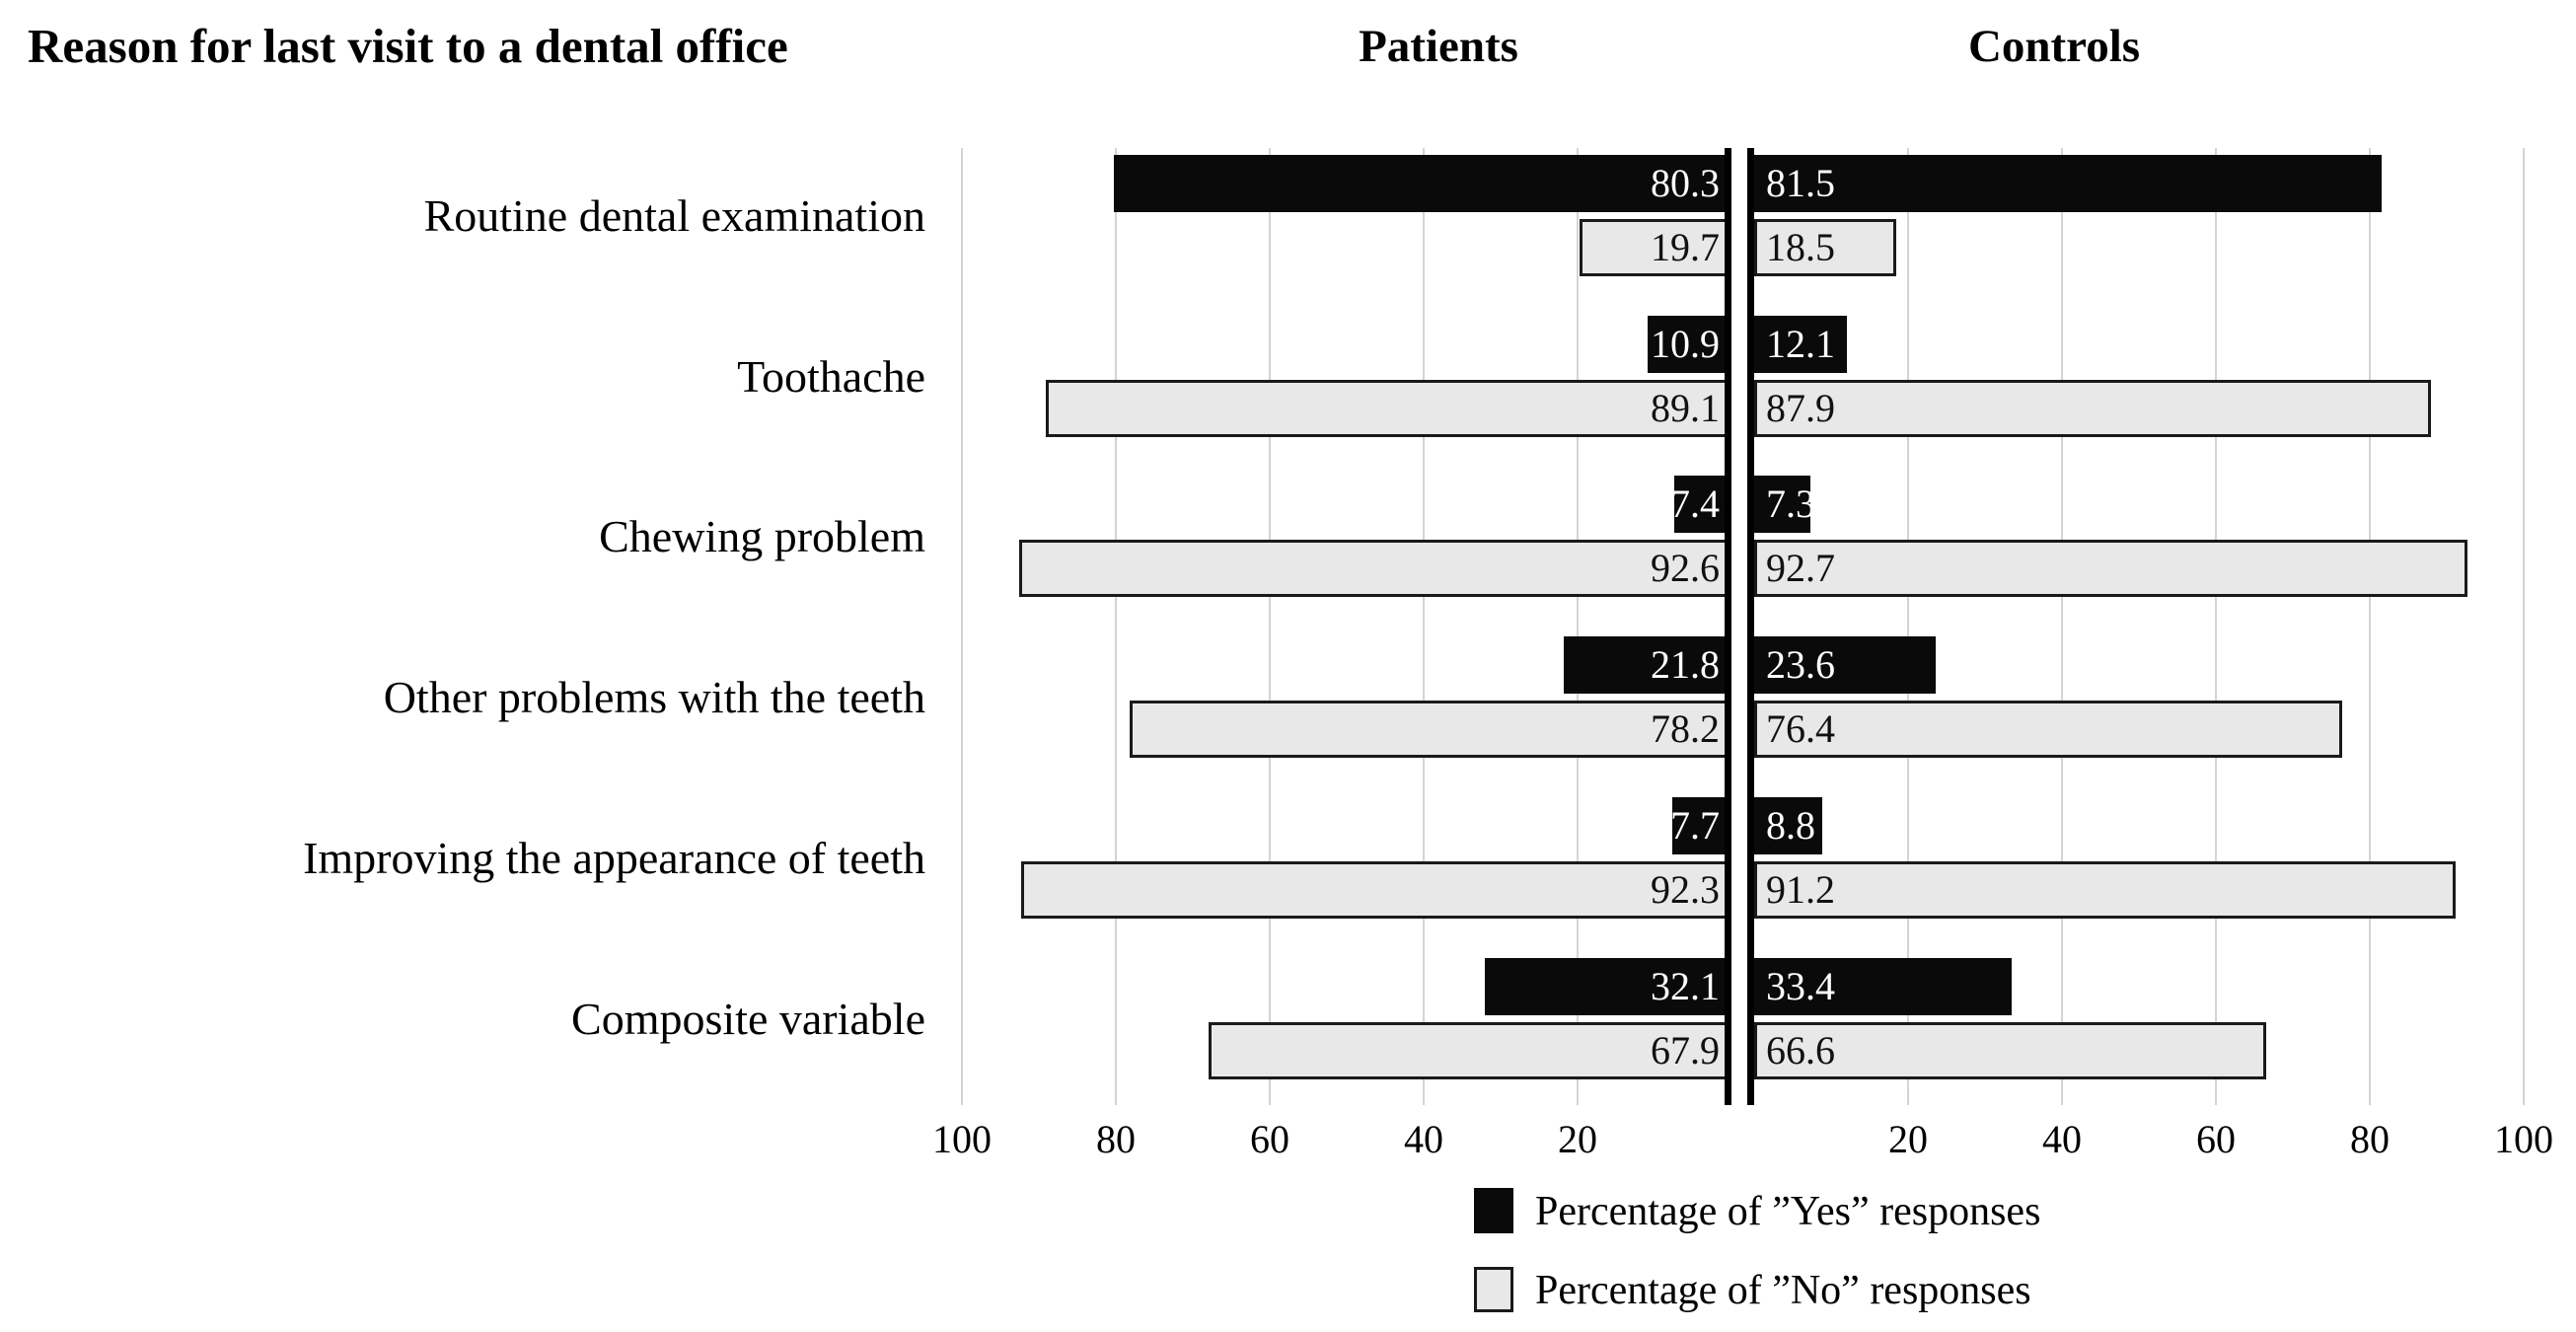 This screenshot has height=1332, width=2576. I want to click on panel-header-controls: Controls, so click(2054, 46).